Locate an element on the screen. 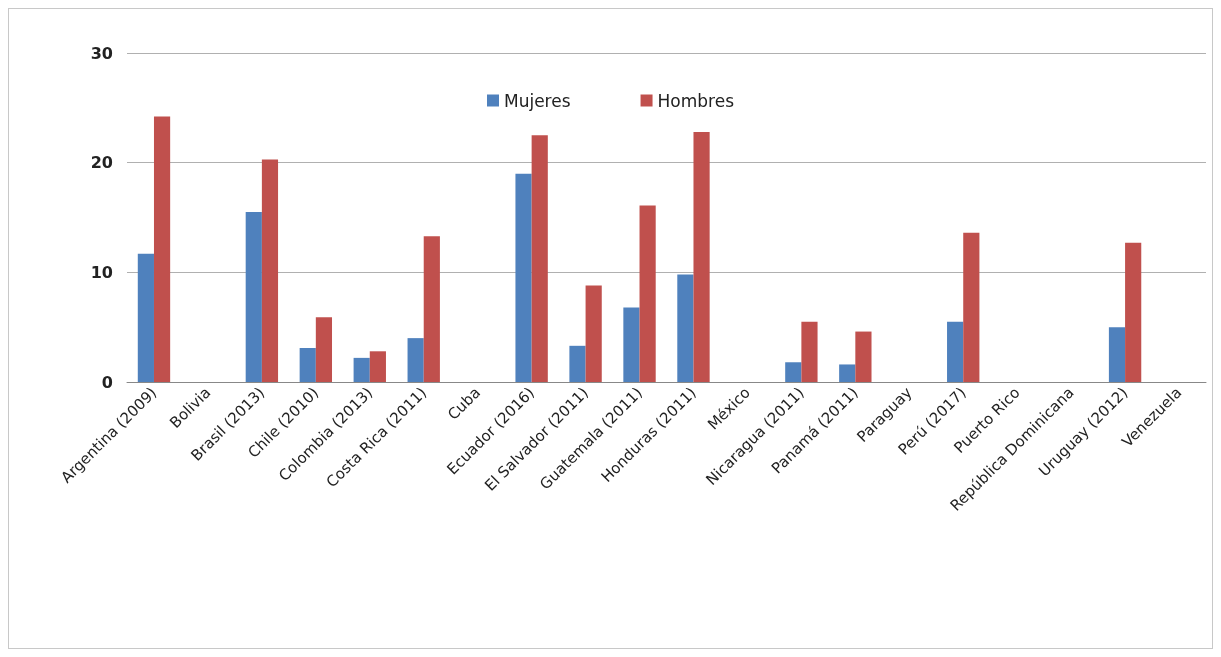 The width and height of the screenshot is (1221, 657). y-tick-label: 20 is located at coordinates (101, 163).